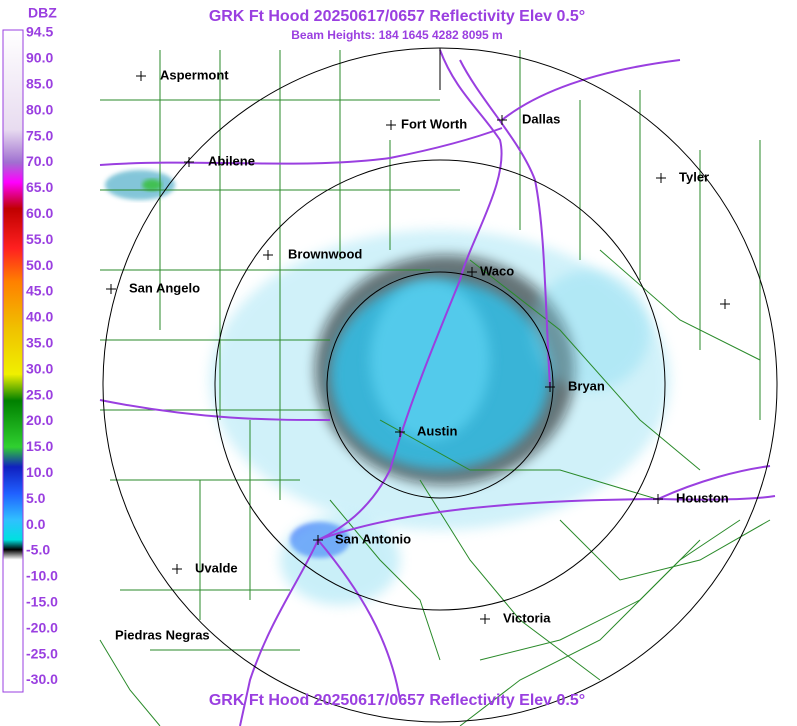 Image resolution: width=797 pixels, height=726 pixels. Describe the element at coordinates (42, 13) in the screenshot. I see `scale-unit: DBZ` at that location.